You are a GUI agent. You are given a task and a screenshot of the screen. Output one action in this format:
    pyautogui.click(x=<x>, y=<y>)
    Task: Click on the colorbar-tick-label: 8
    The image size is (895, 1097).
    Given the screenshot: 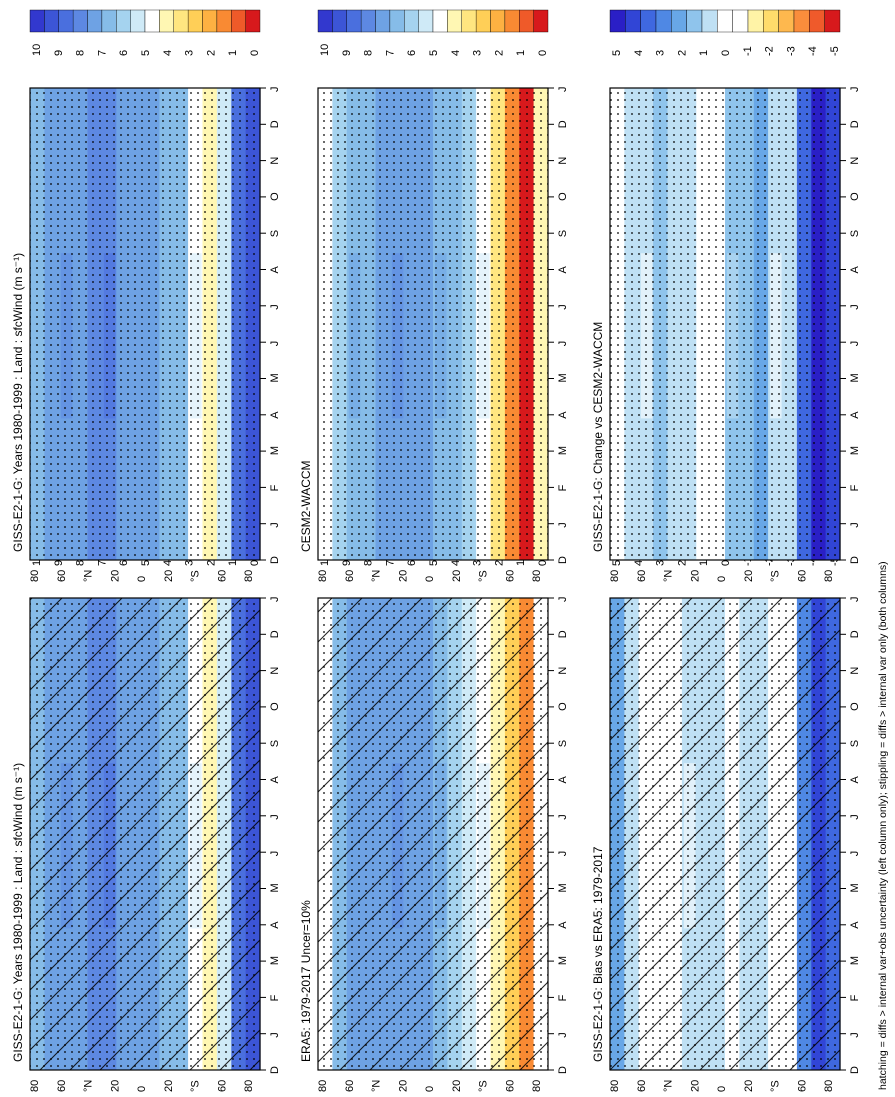 What is the action you would take?
    pyautogui.click(x=81, y=53)
    